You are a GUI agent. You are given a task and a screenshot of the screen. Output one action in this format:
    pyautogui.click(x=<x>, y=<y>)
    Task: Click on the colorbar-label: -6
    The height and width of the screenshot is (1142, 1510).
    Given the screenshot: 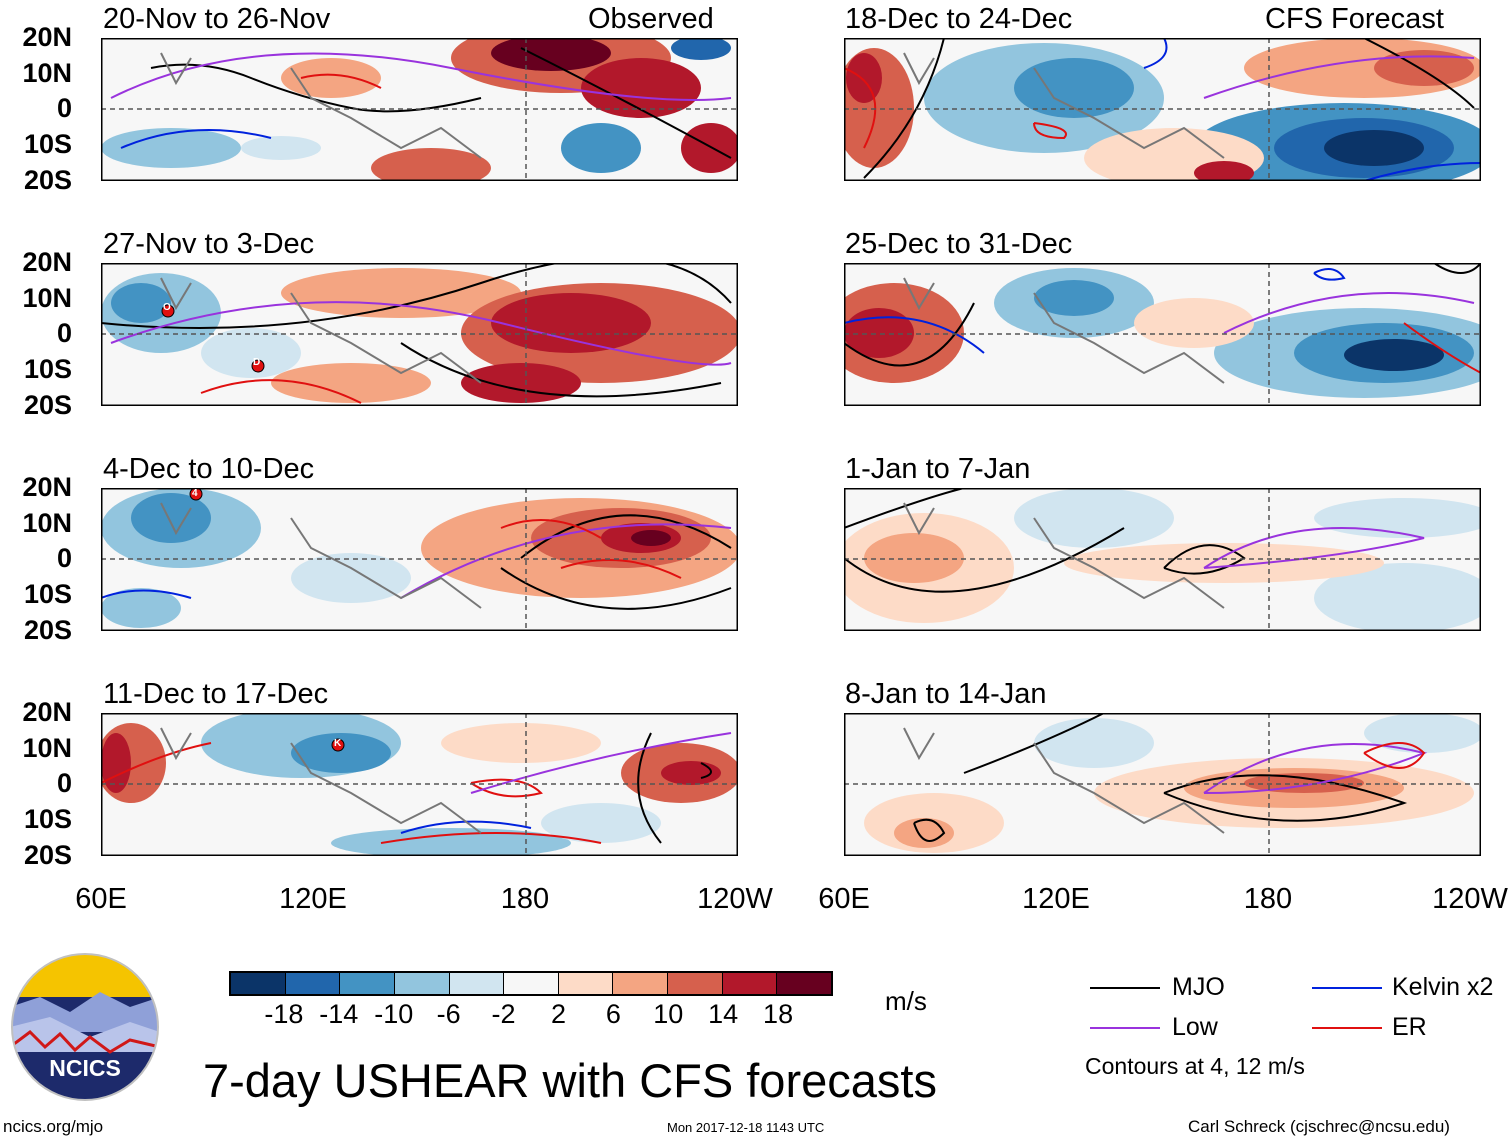 What is the action you would take?
    pyautogui.click(x=448, y=1014)
    